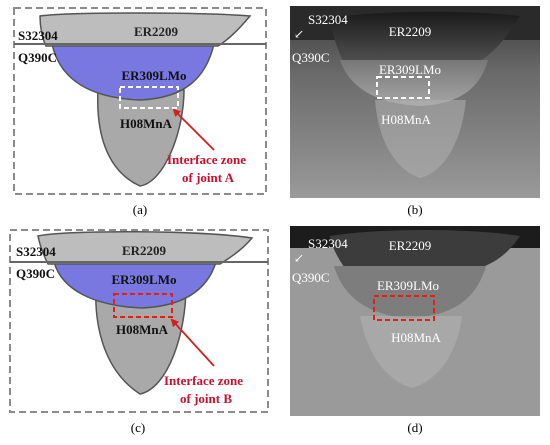 Image resolution: width=550 pixels, height=445 pixels. I want to click on caption-d: (d), so click(414, 427).